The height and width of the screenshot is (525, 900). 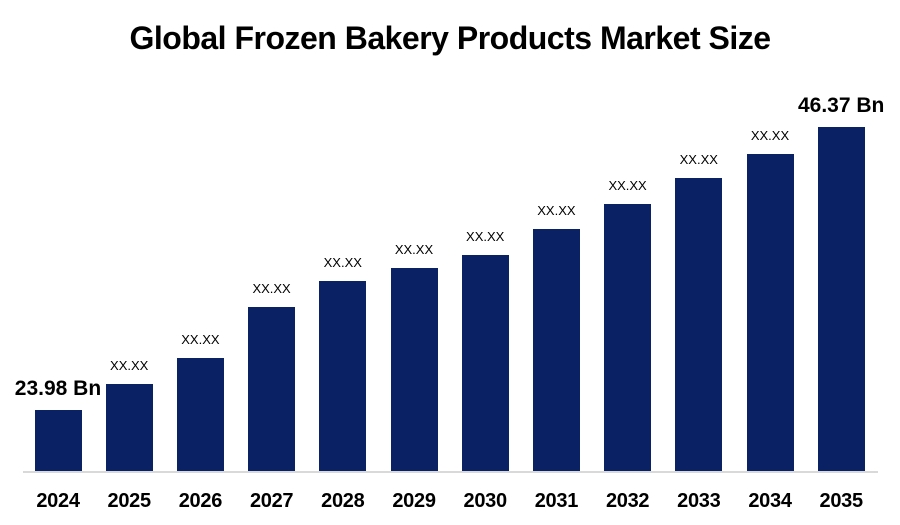 I want to click on x-axis-tick-label: 2034, so click(x=770, y=501).